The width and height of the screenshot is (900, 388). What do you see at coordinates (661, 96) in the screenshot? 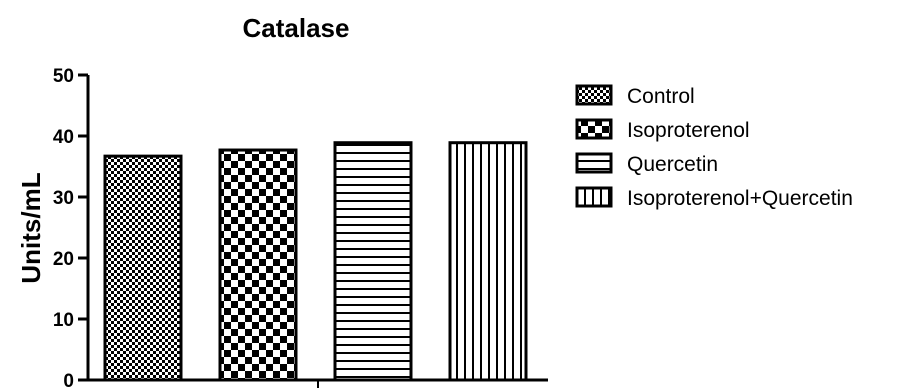
I see `legend-label: Control` at bounding box center [661, 96].